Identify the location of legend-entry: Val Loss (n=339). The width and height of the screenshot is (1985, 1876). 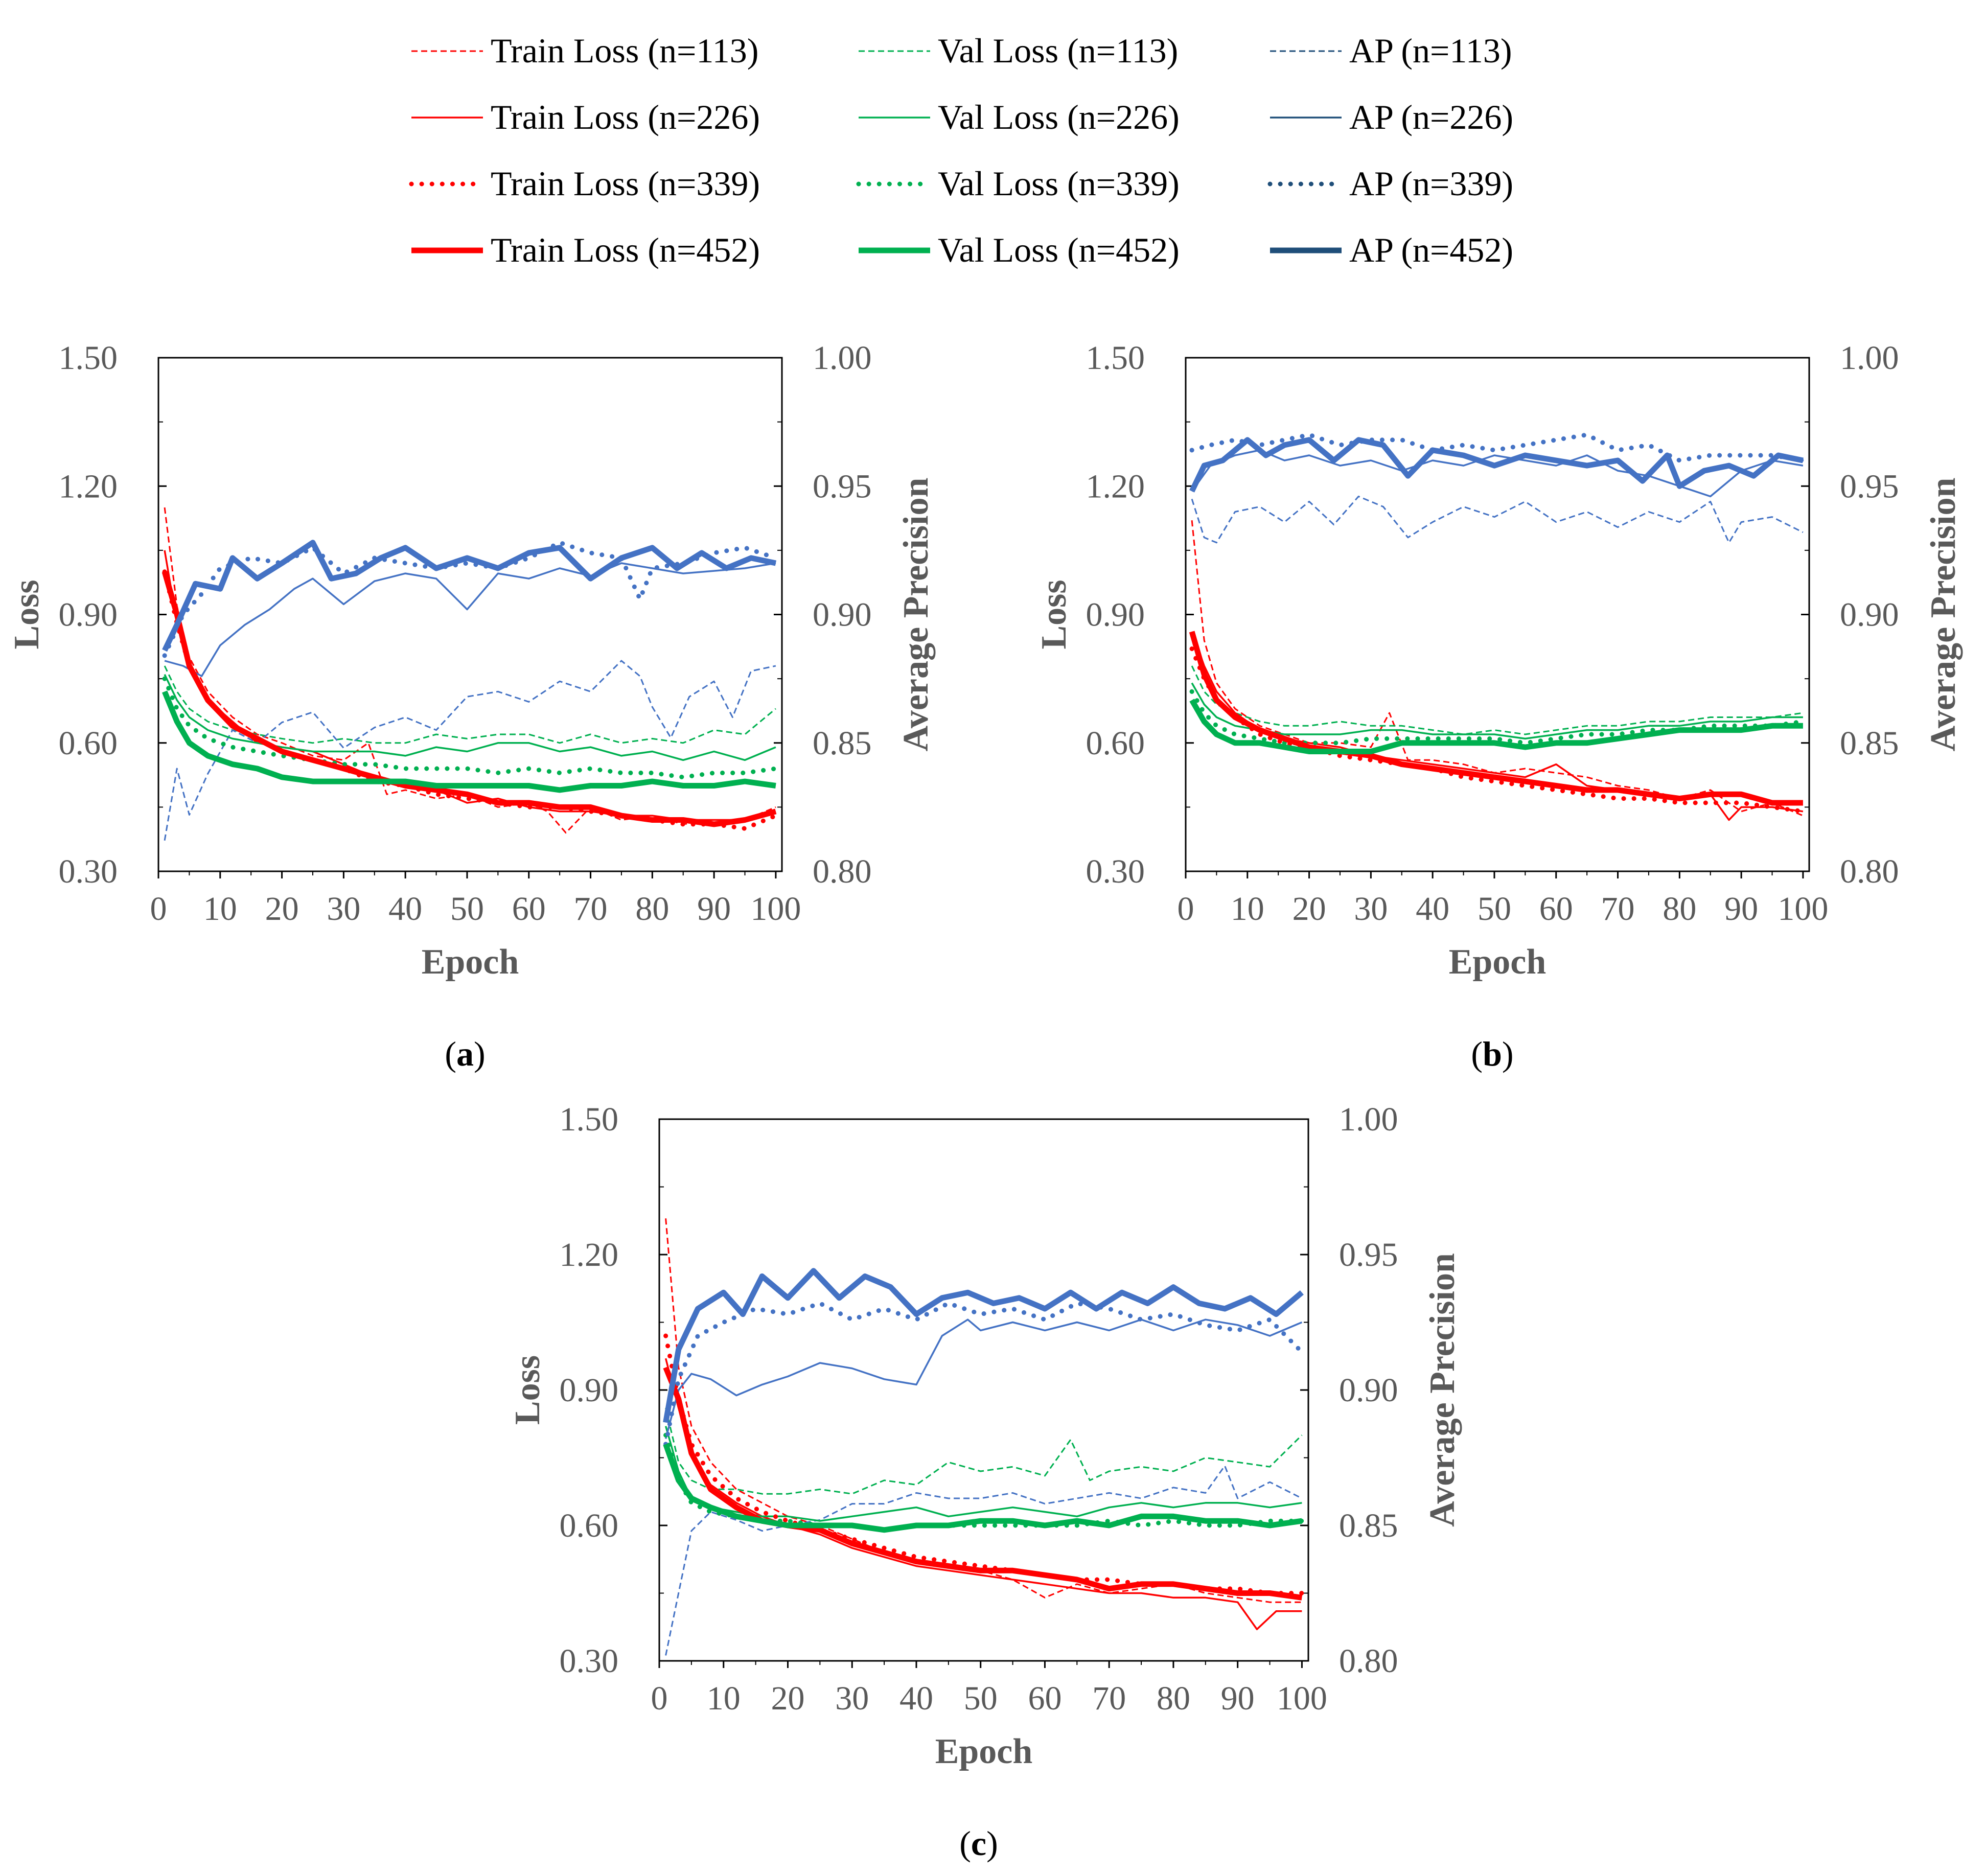
(1018, 183).